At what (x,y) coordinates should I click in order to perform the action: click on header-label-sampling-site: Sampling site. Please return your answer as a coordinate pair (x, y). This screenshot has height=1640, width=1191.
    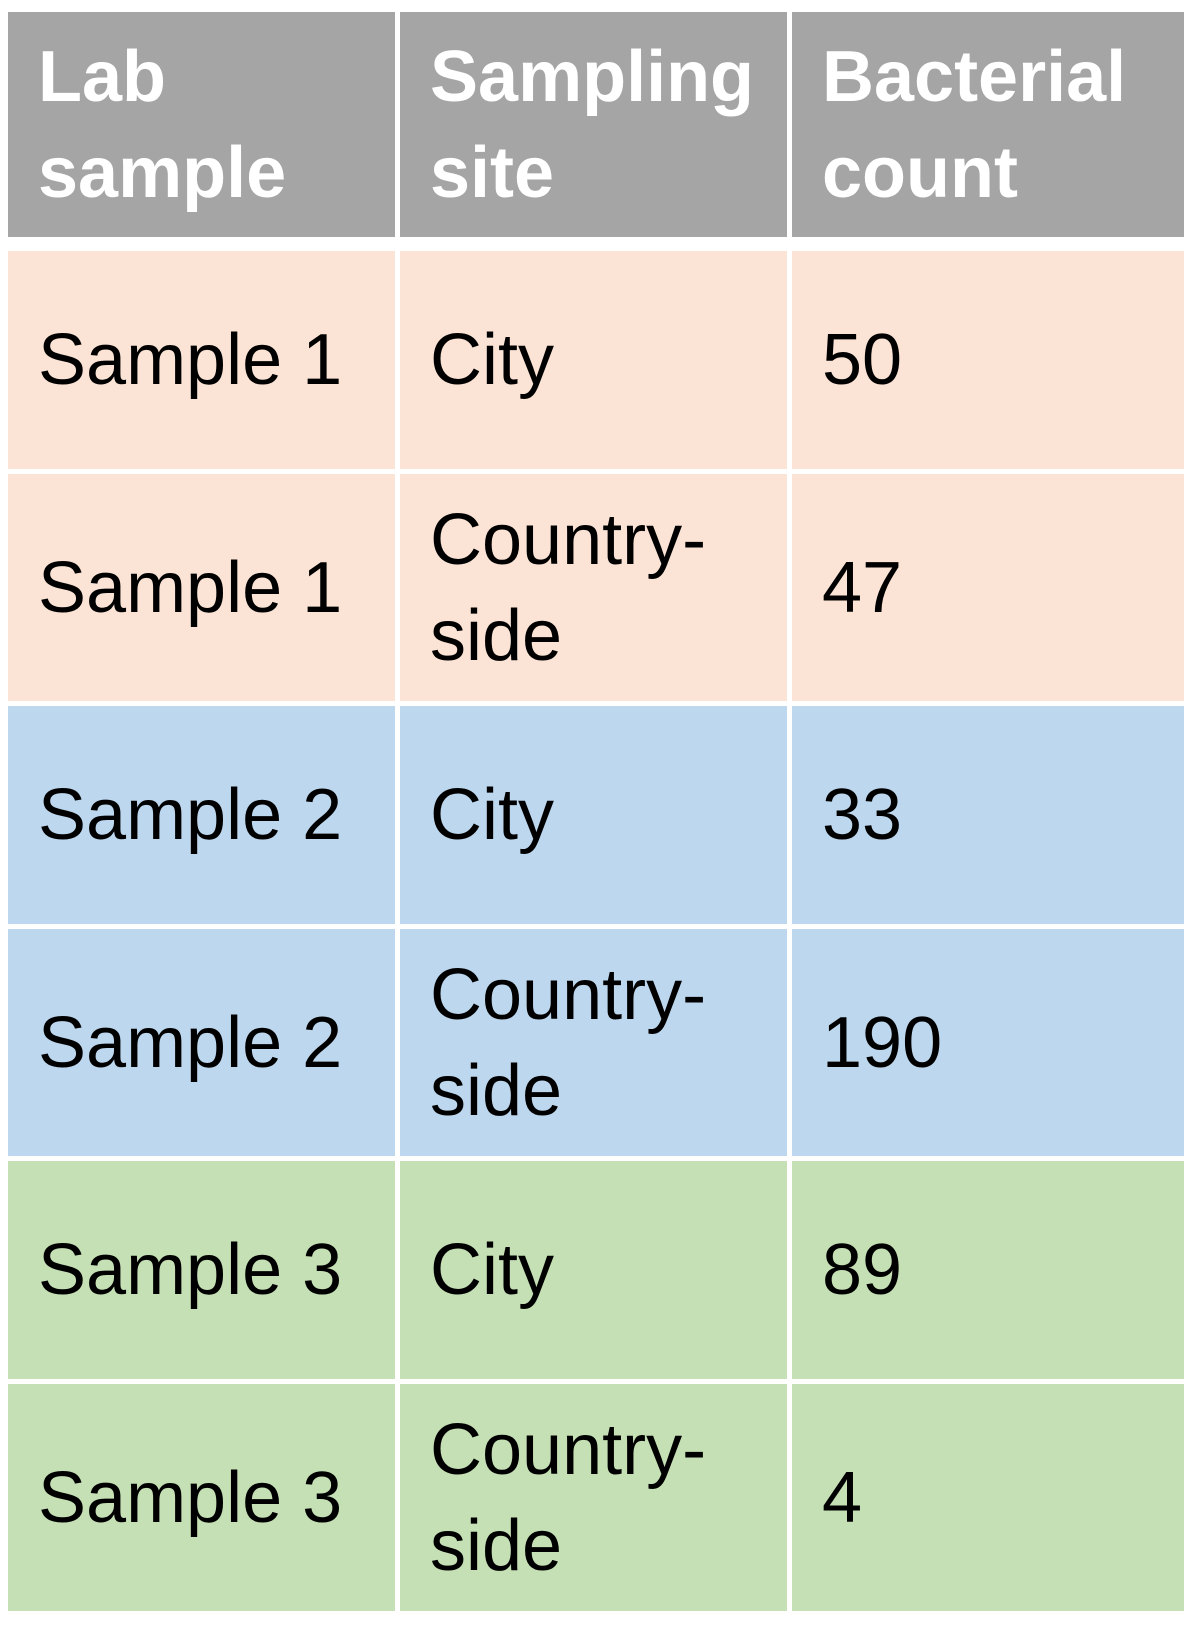
    Looking at the image, I should click on (592, 124).